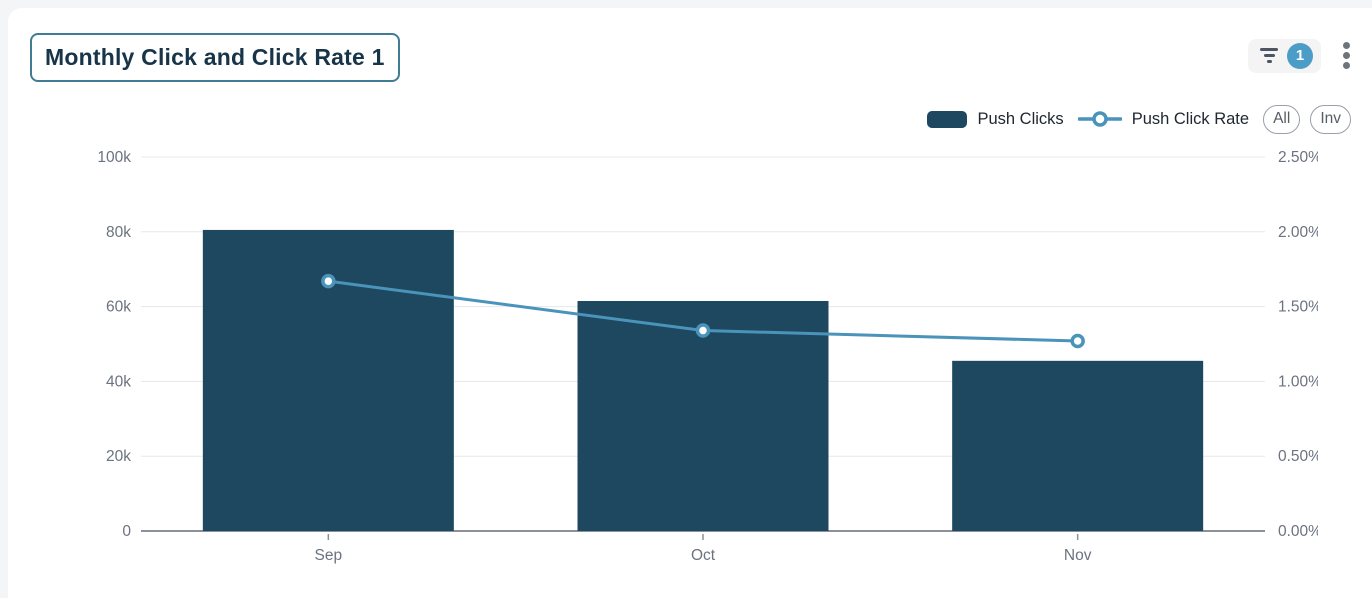 This screenshot has width=1372, height=598. What do you see at coordinates (703, 330) in the screenshot?
I see `line-marker-oct` at bounding box center [703, 330].